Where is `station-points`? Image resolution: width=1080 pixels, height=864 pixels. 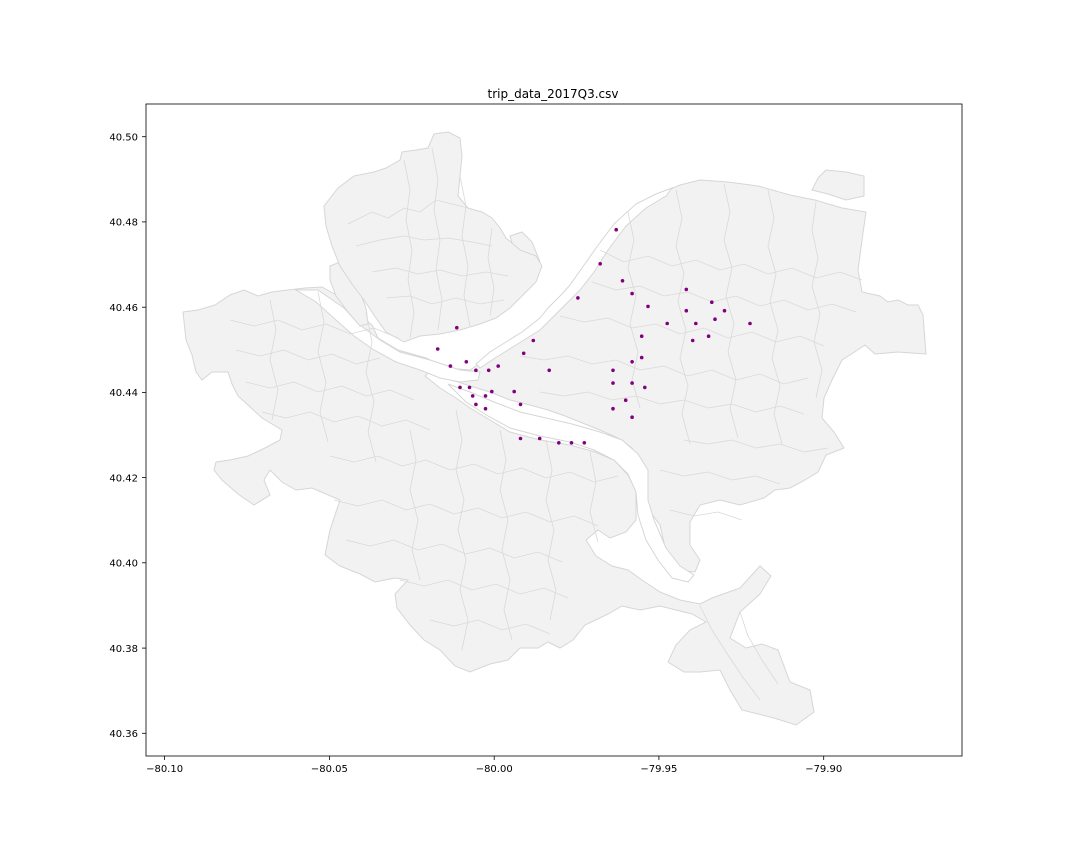
station-points is located at coordinates (593, 336).